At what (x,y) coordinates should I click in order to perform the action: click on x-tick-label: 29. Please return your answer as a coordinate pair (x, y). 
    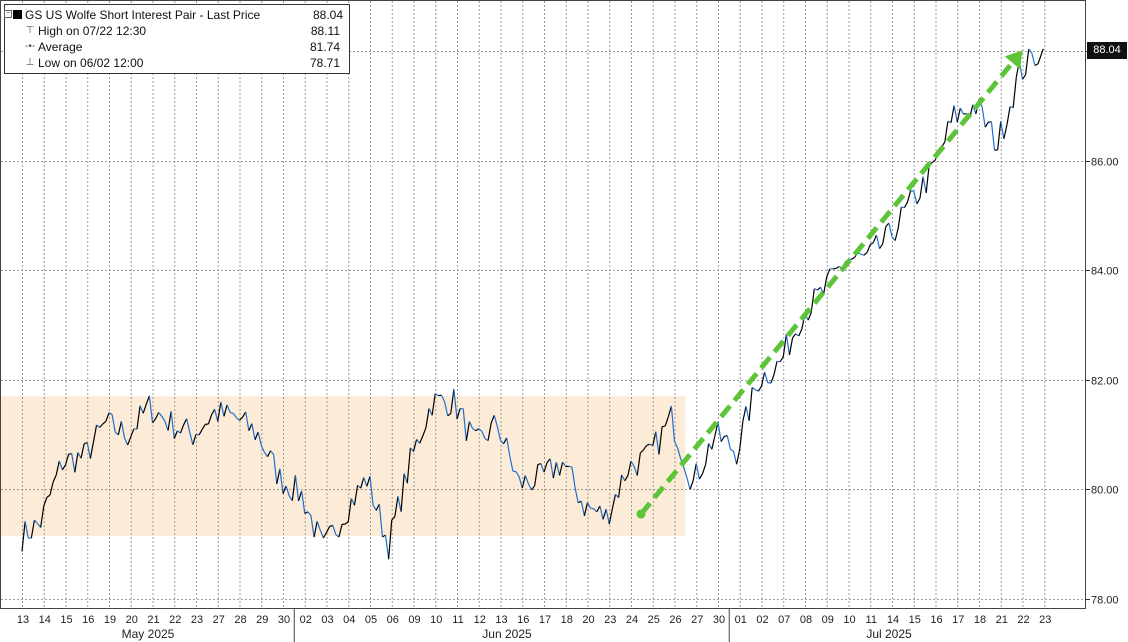
    Looking at the image, I should click on (262, 620).